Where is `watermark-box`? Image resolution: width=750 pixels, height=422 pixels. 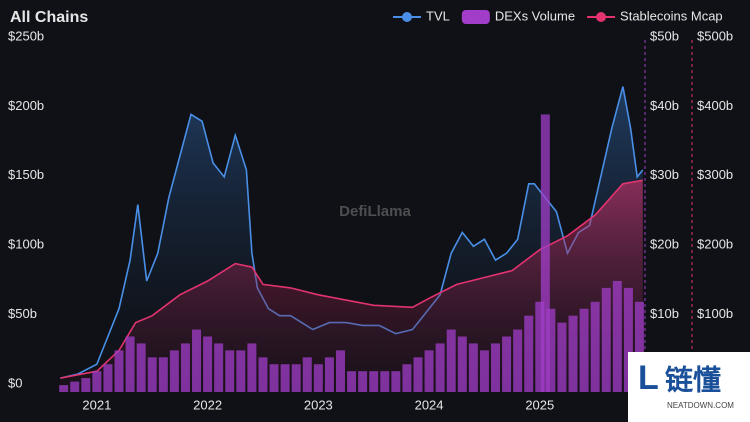
watermark-box is located at coordinates (689, 387).